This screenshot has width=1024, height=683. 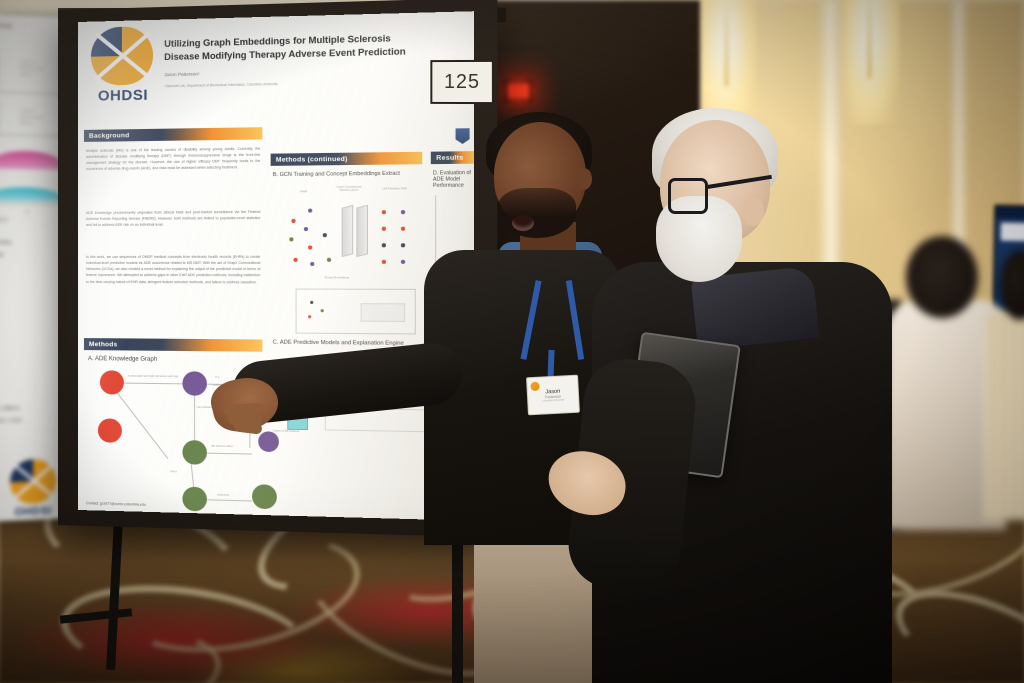 I want to click on adjacent-poster-line-ridge: ...ptive ridge, so click(x=2, y=254).